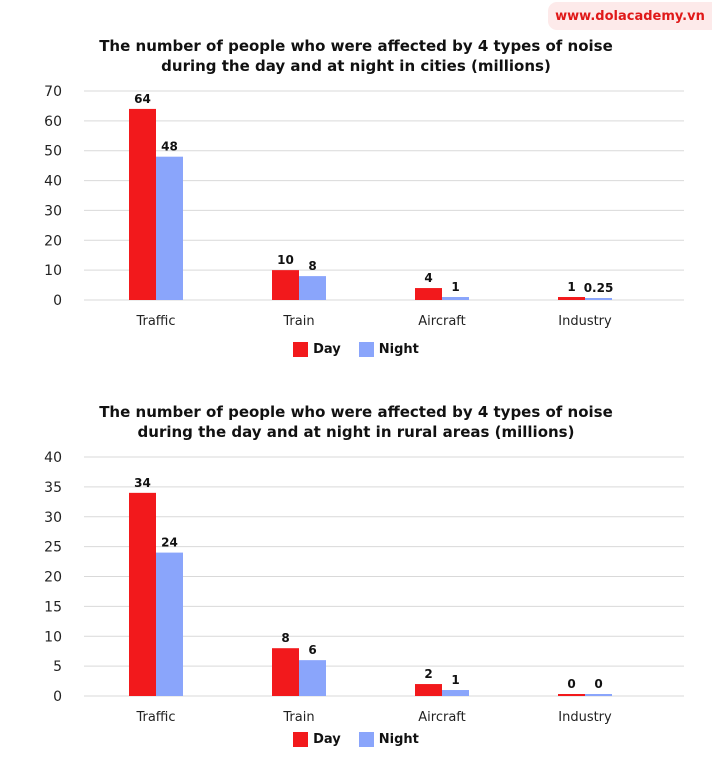 This screenshot has height=769, width=712. What do you see at coordinates (142, 99) in the screenshot?
I see `data-label: 64` at bounding box center [142, 99].